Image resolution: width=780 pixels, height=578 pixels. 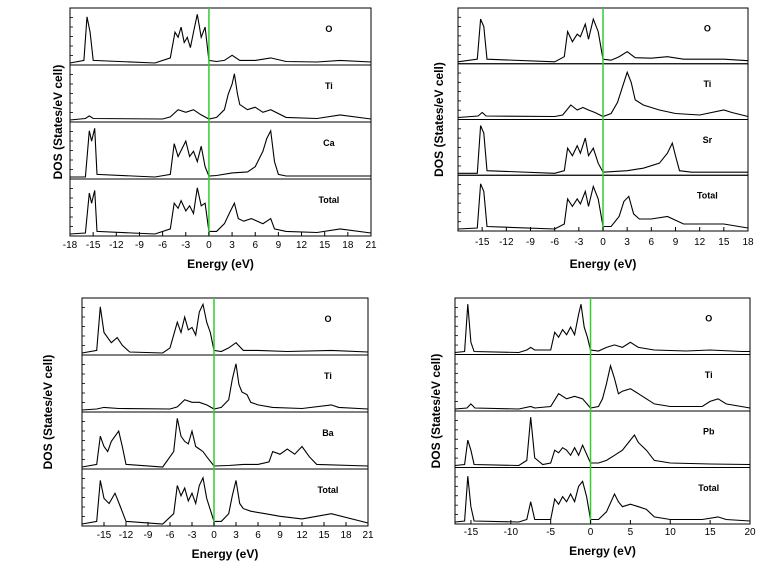 I want to click on x-tick-label: -10, so click(x=511, y=532).